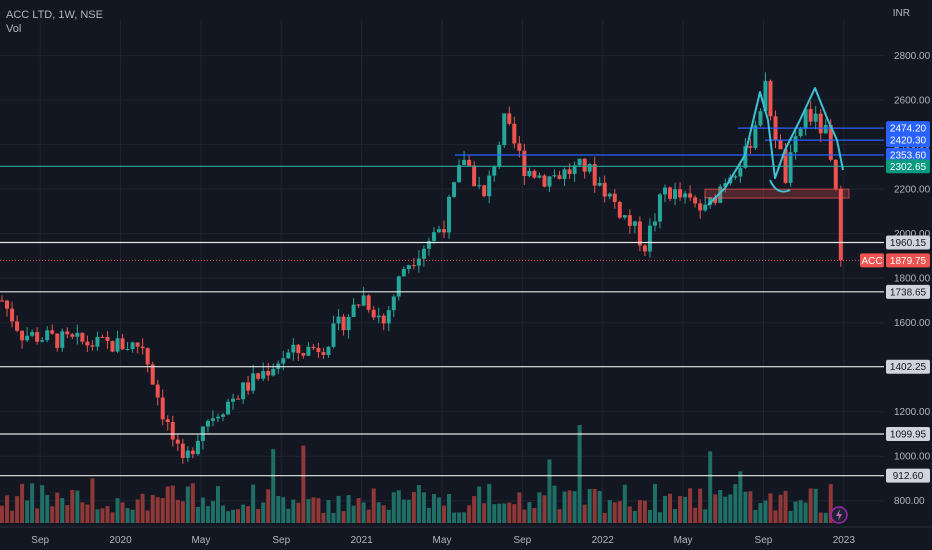 This screenshot has height=550, width=932. What do you see at coordinates (603, 540) in the screenshot?
I see `x-tick-label: 2022` at bounding box center [603, 540].